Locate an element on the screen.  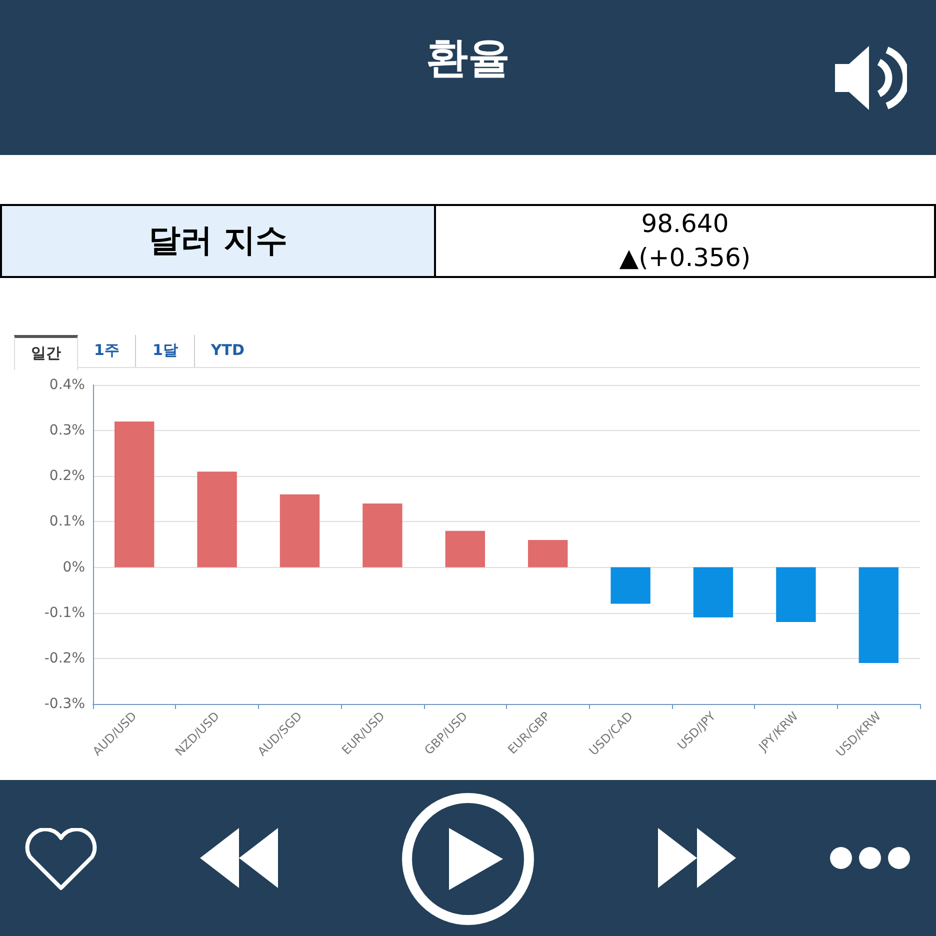
y-tick-label: 0.3% is located at coordinates (67, 430).